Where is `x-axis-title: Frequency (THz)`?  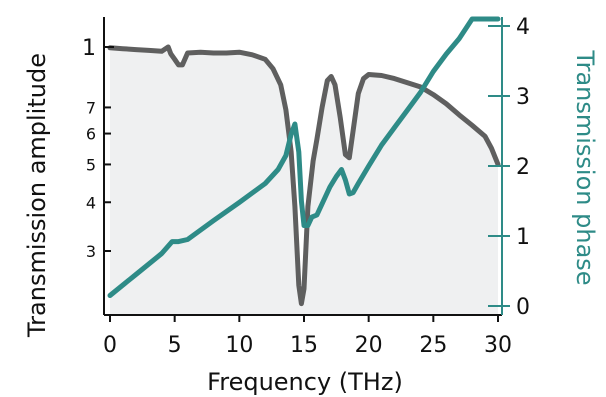 x-axis-title: Frequency (THz) is located at coordinates (305, 382).